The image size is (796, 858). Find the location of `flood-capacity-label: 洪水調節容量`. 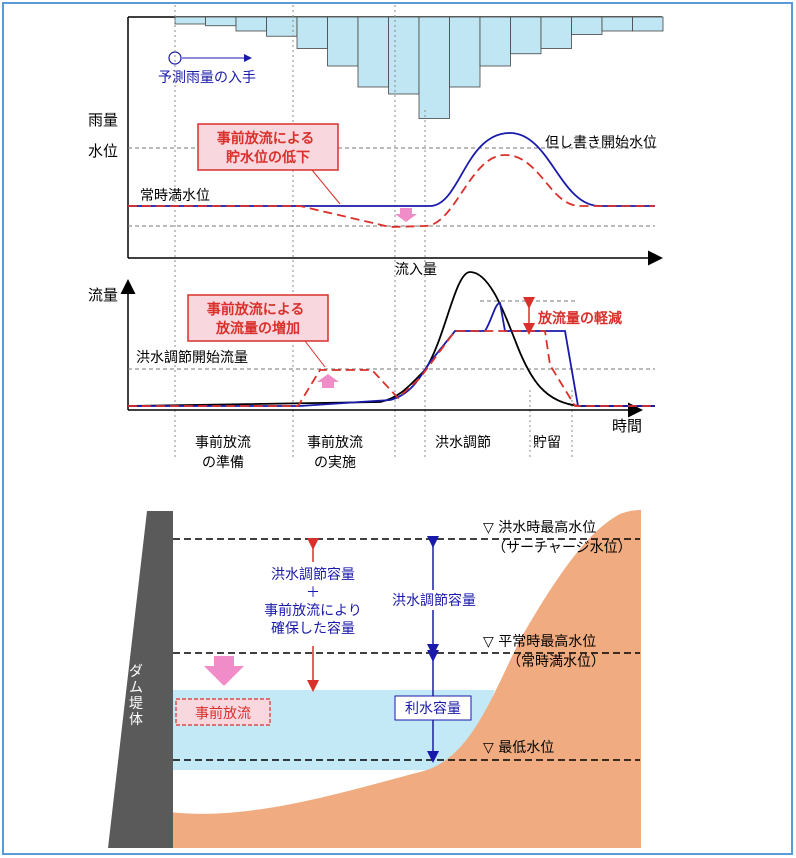

flood-capacity-label: 洪水調節容量 is located at coordinates (434, 600).